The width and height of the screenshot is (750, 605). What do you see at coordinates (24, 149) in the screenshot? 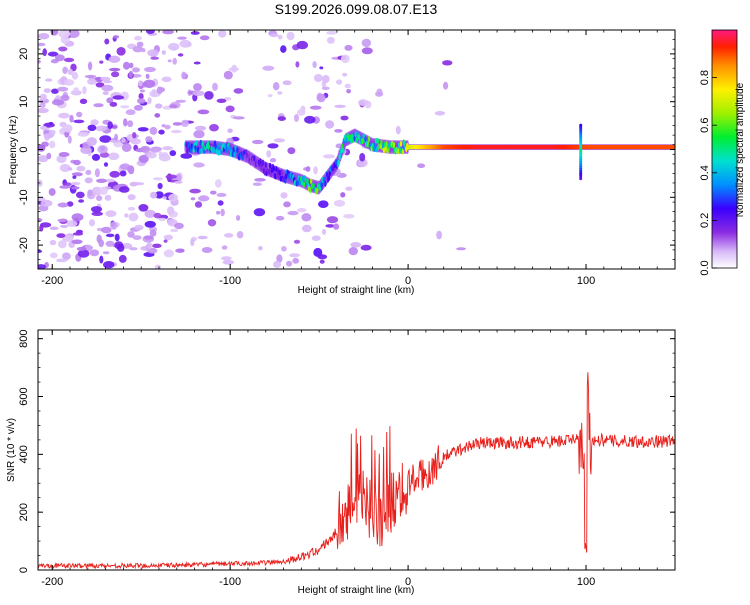
I see `y-tick-label: 0` at bounding box center [24, 149].